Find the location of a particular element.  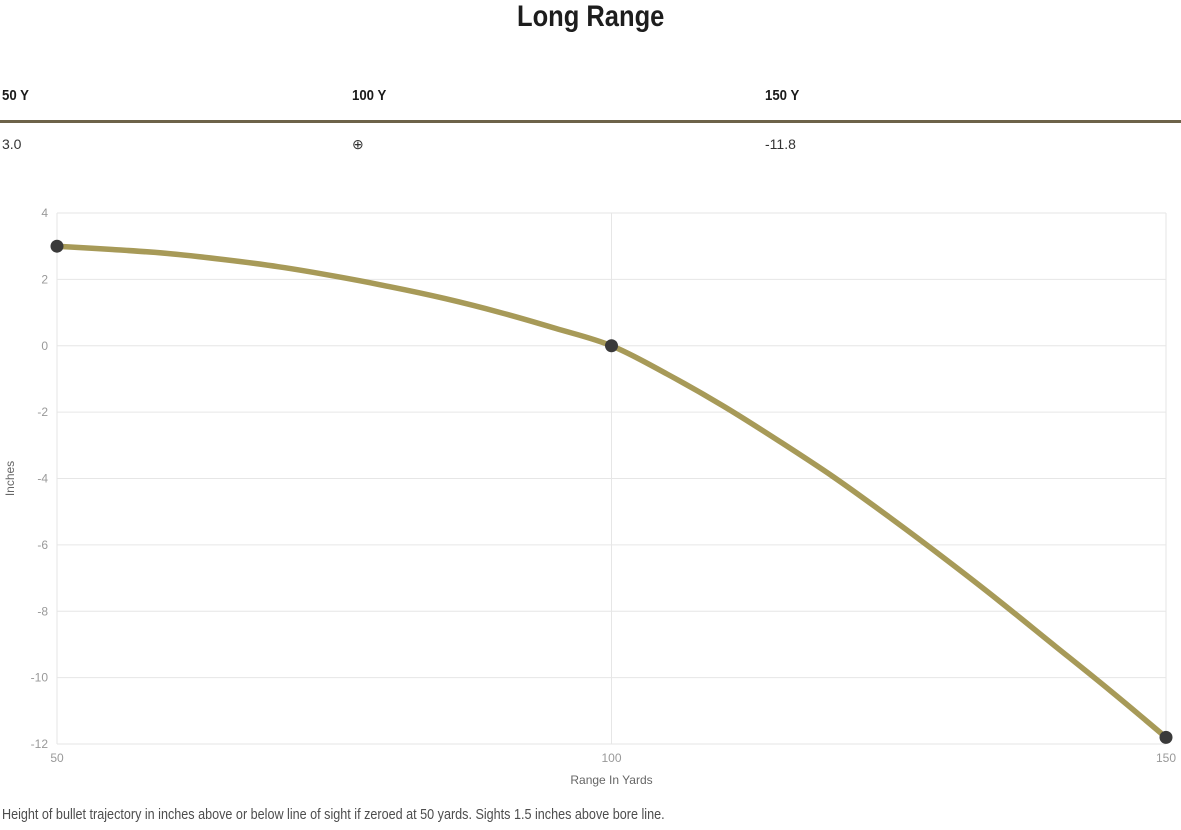

x-tick-label: 50 is located at coordinates (57, 758).